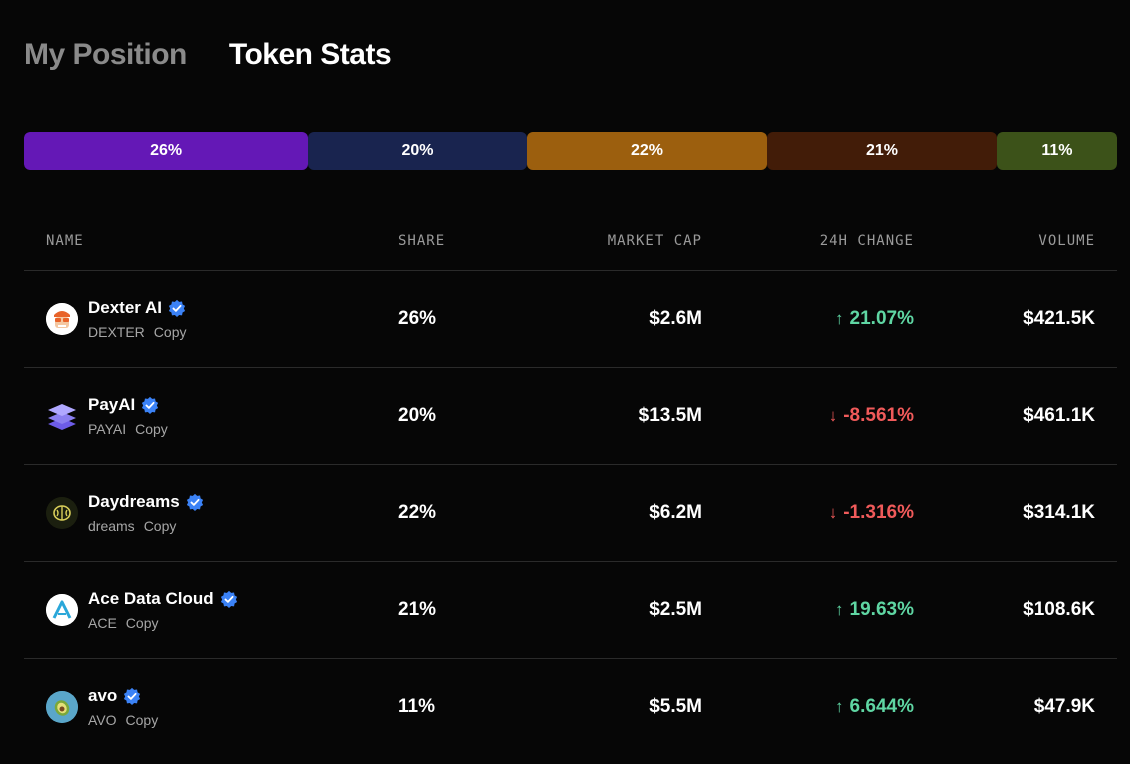 This screenshot has height=764, width=1130. I want to click on token-ticker: dreams, so click(111, 526).